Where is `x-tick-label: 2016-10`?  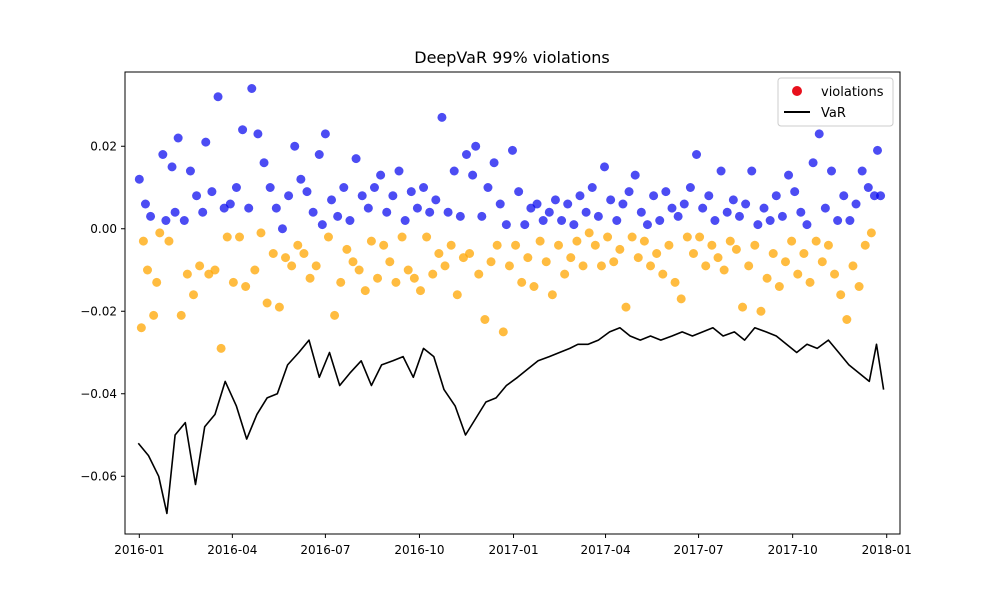 x-tick-label: 2016-10 is located at coordinates (419, 550).